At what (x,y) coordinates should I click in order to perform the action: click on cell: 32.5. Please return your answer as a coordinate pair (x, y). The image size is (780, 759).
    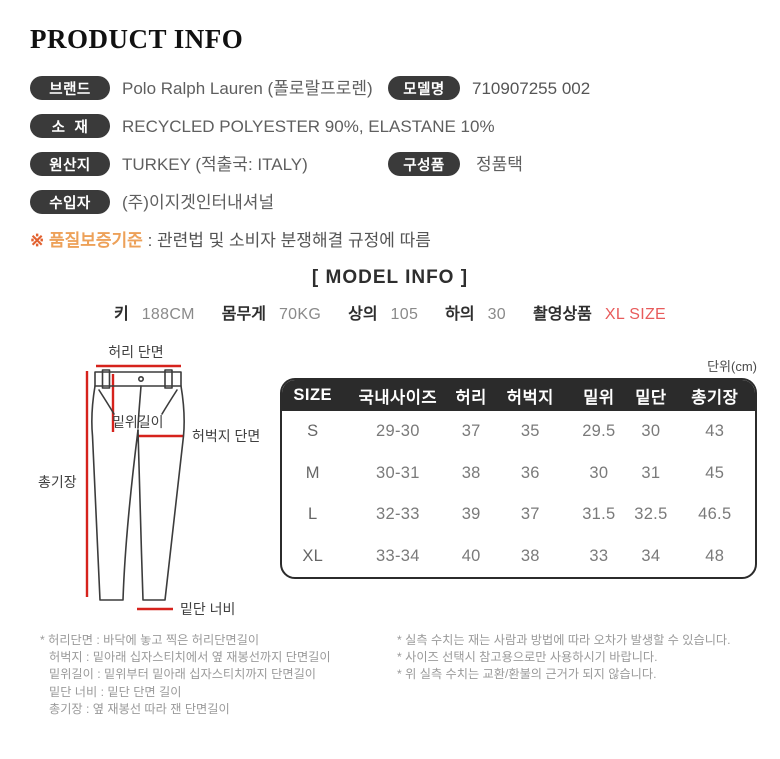
    Looking at the image, I should click on (651, 514).